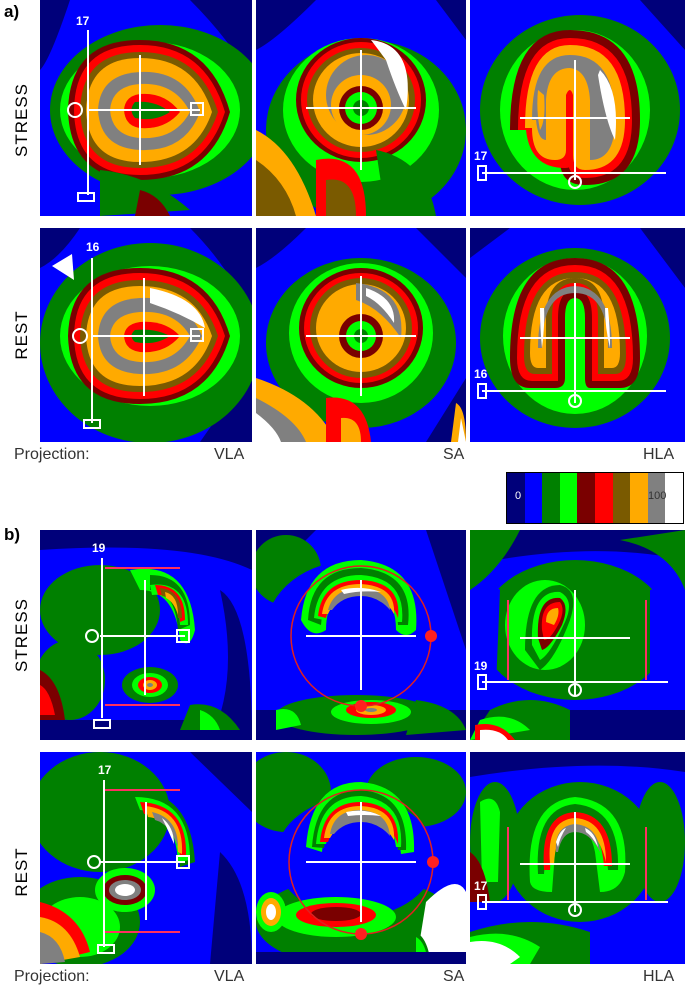 The width and height of the screenshot is (685, 994). Describe the element at coordinates (454, 454) in the screenshot. I see `projection-sa-a: SA` at that location.